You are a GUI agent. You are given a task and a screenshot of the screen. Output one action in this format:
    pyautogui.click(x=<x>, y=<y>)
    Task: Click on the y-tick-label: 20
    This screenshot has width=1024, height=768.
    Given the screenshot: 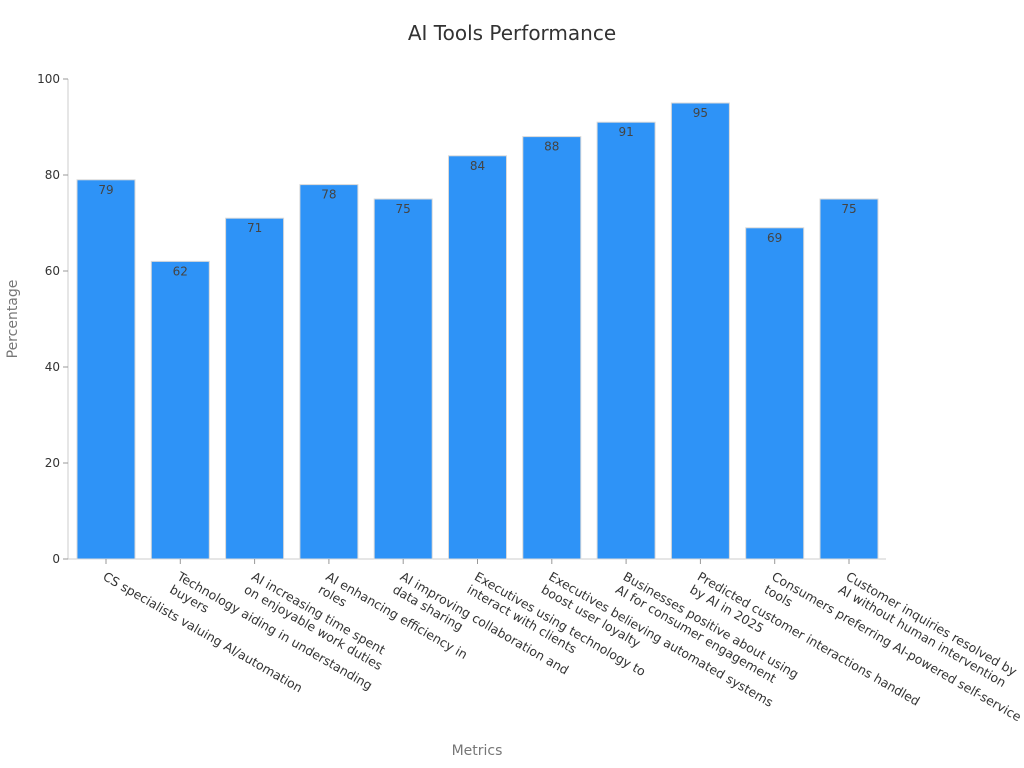 What is the action you would take?
    pyautogui.click(x=52, y=463)
    